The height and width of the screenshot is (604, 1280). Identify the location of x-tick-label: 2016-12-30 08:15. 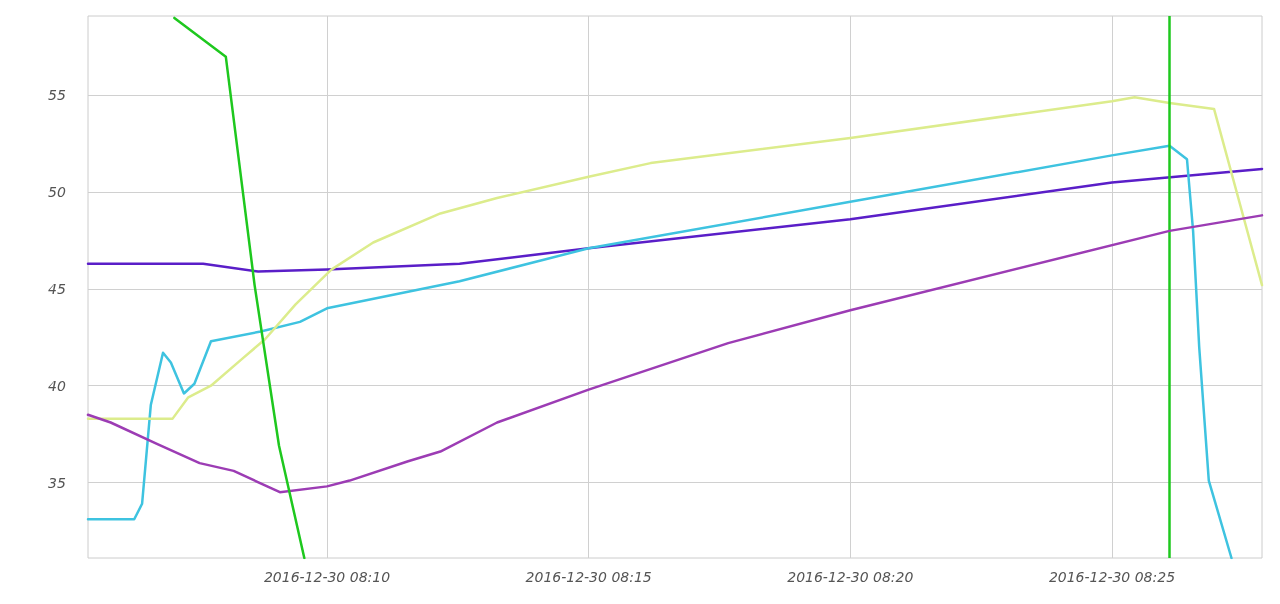
(588, 577).